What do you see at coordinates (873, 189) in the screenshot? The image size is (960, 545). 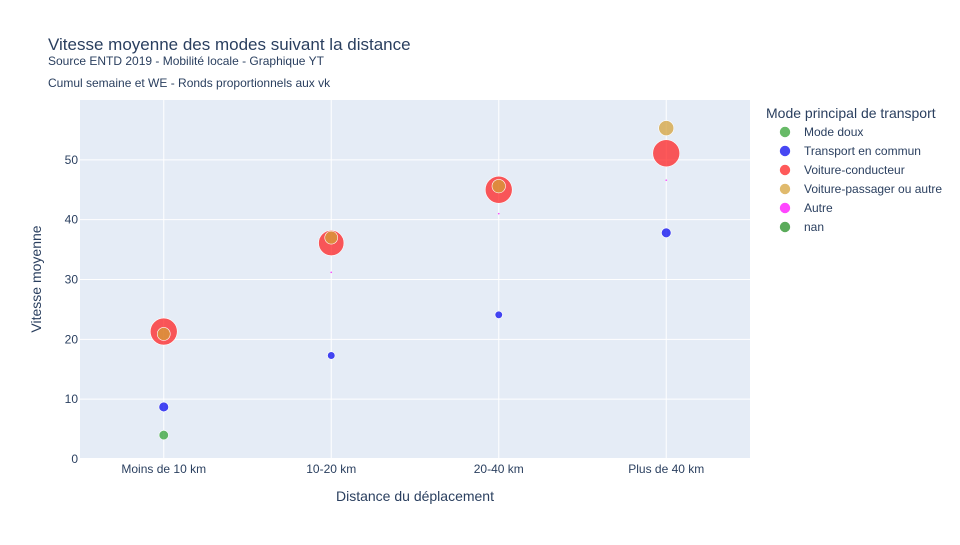 I see `legend-label-voiture-passager-ou-autre: Voiture-passager ou autre` at bounding box center [873, 189].